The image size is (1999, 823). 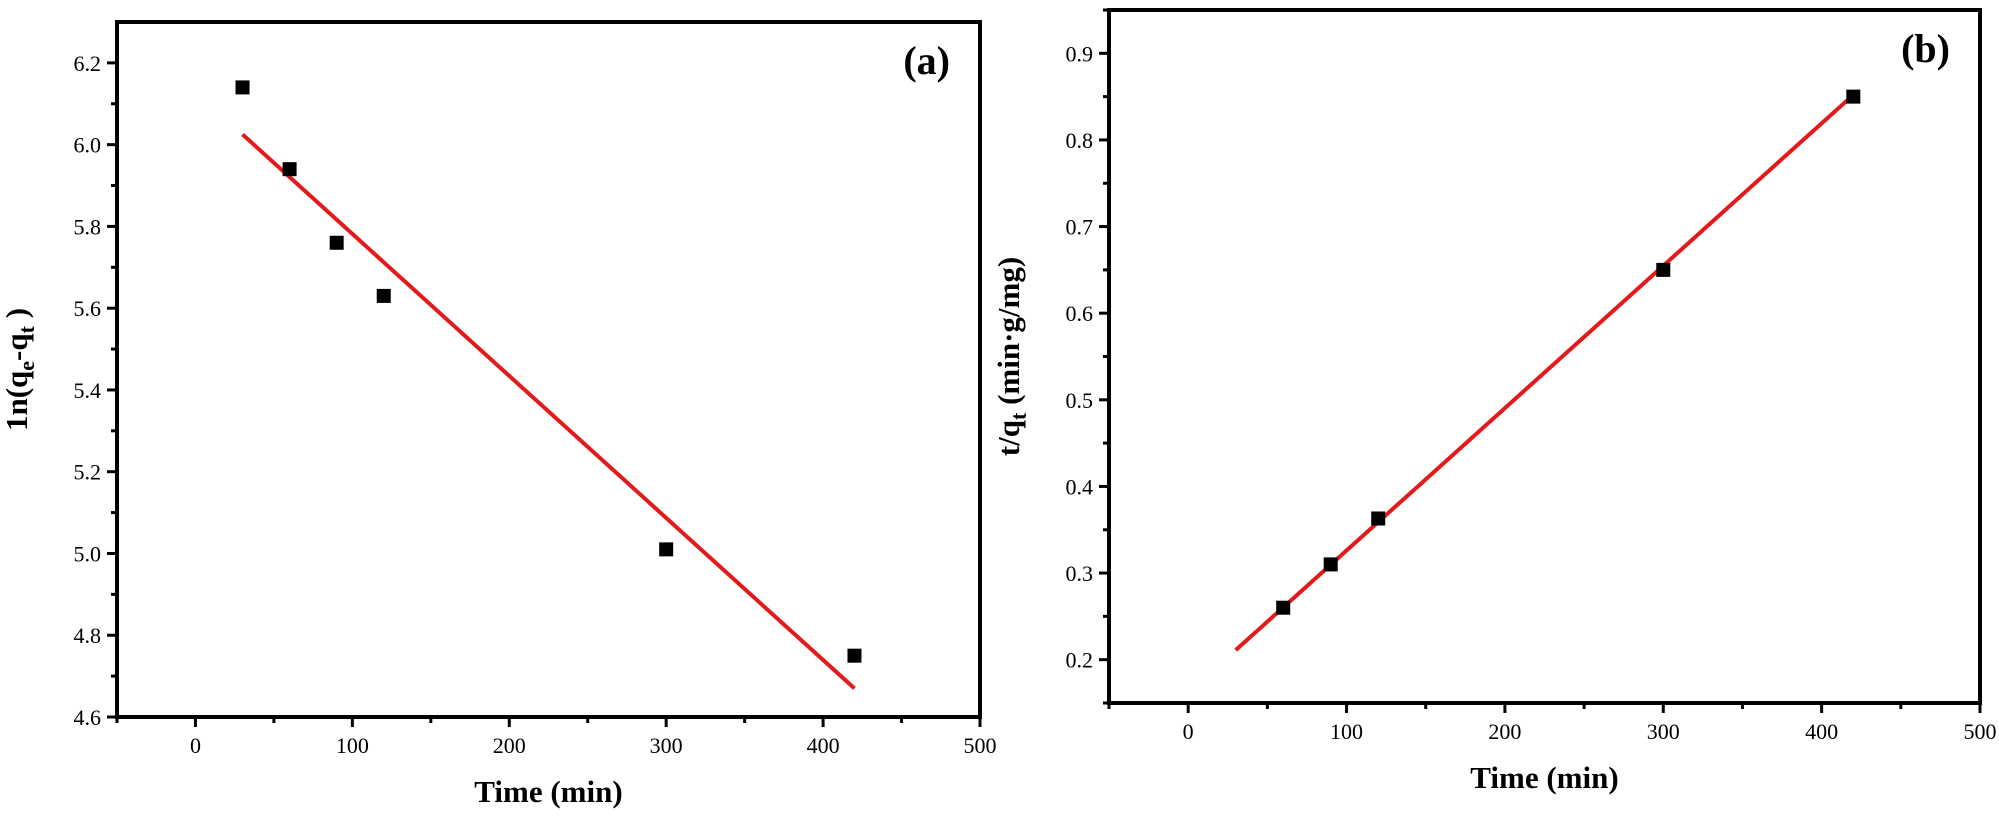 What do you see at coordinates (1008, 438) in the screenshot?
I see `y-axis-title-base: t/q` at bounding box center [1008, 438].